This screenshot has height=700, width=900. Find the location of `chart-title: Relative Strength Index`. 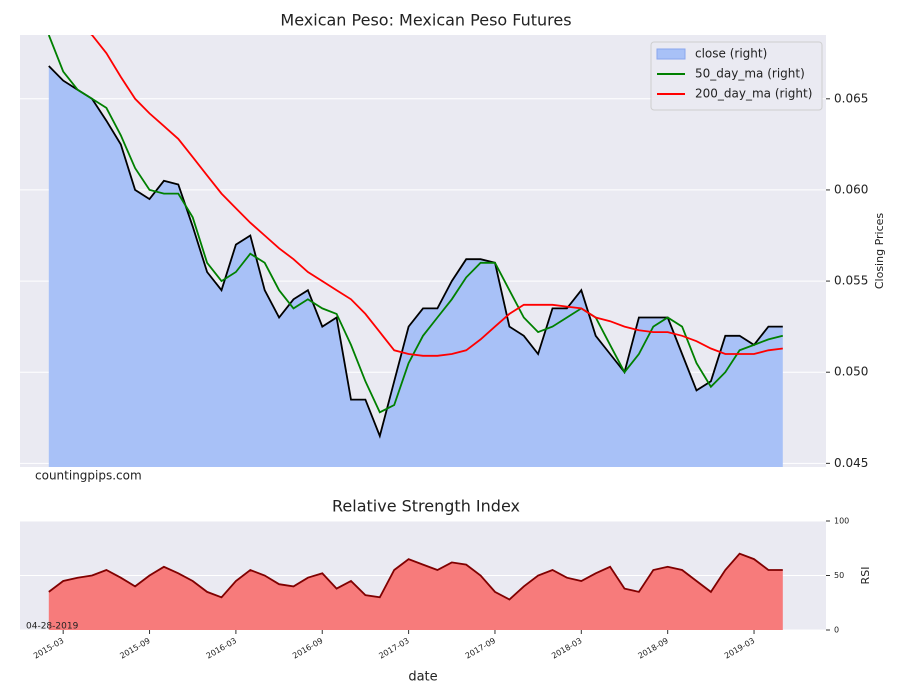

chart-title: Relative Strength Index is located at coordinates (426, 506).